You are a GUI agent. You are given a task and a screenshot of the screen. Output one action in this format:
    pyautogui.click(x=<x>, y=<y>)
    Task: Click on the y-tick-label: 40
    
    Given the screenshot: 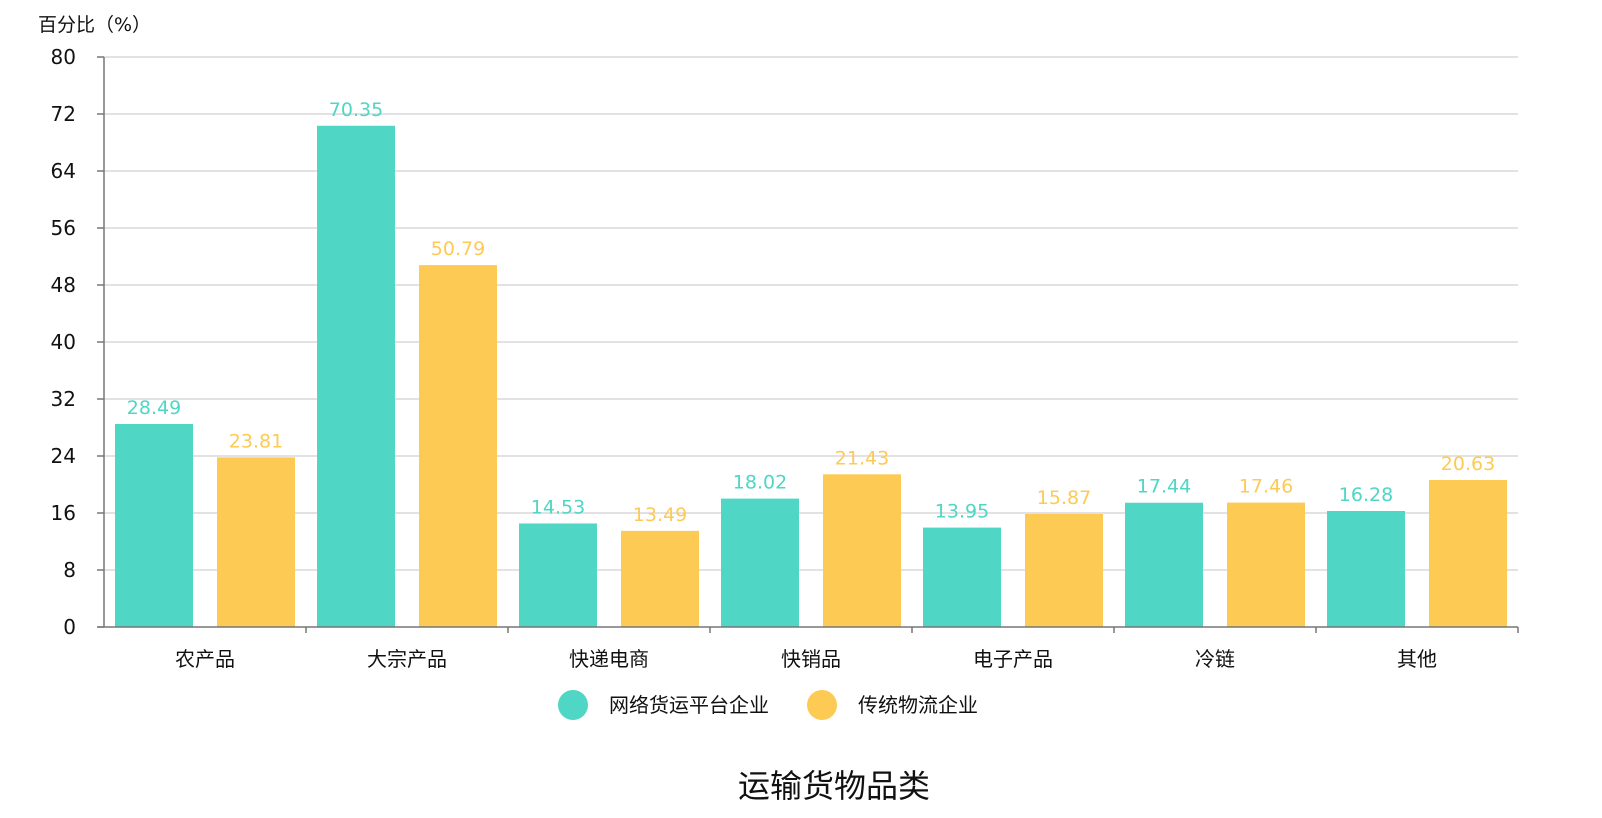 What is the action you would take?
    pyautogui.click(x=63, y=342)
    